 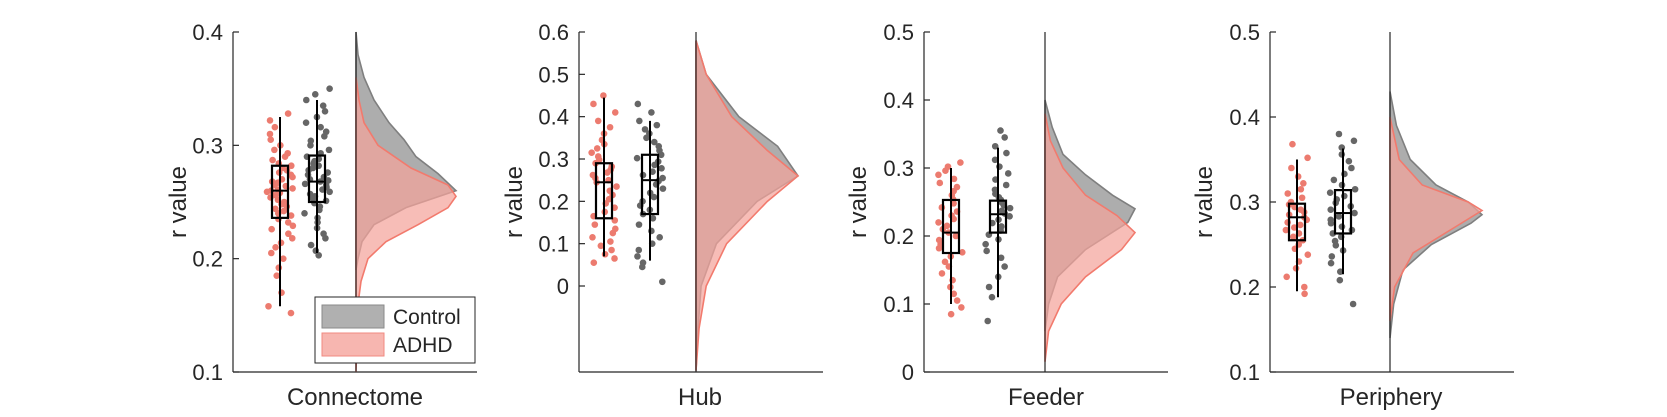 I want to click on x-axis-label: Hub, so click(x=700, y=397).